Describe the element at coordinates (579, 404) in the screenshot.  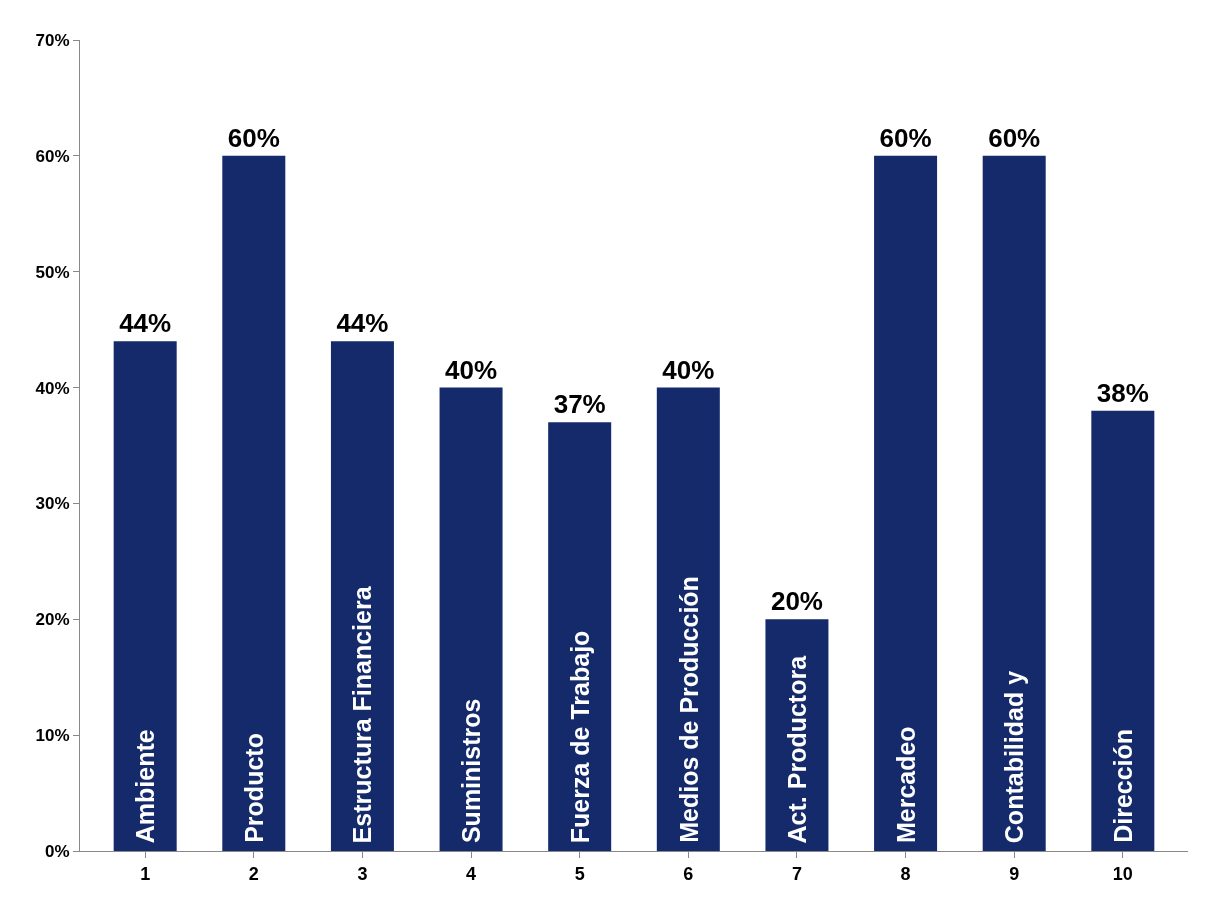
I see `data-label: 37%` at that location.